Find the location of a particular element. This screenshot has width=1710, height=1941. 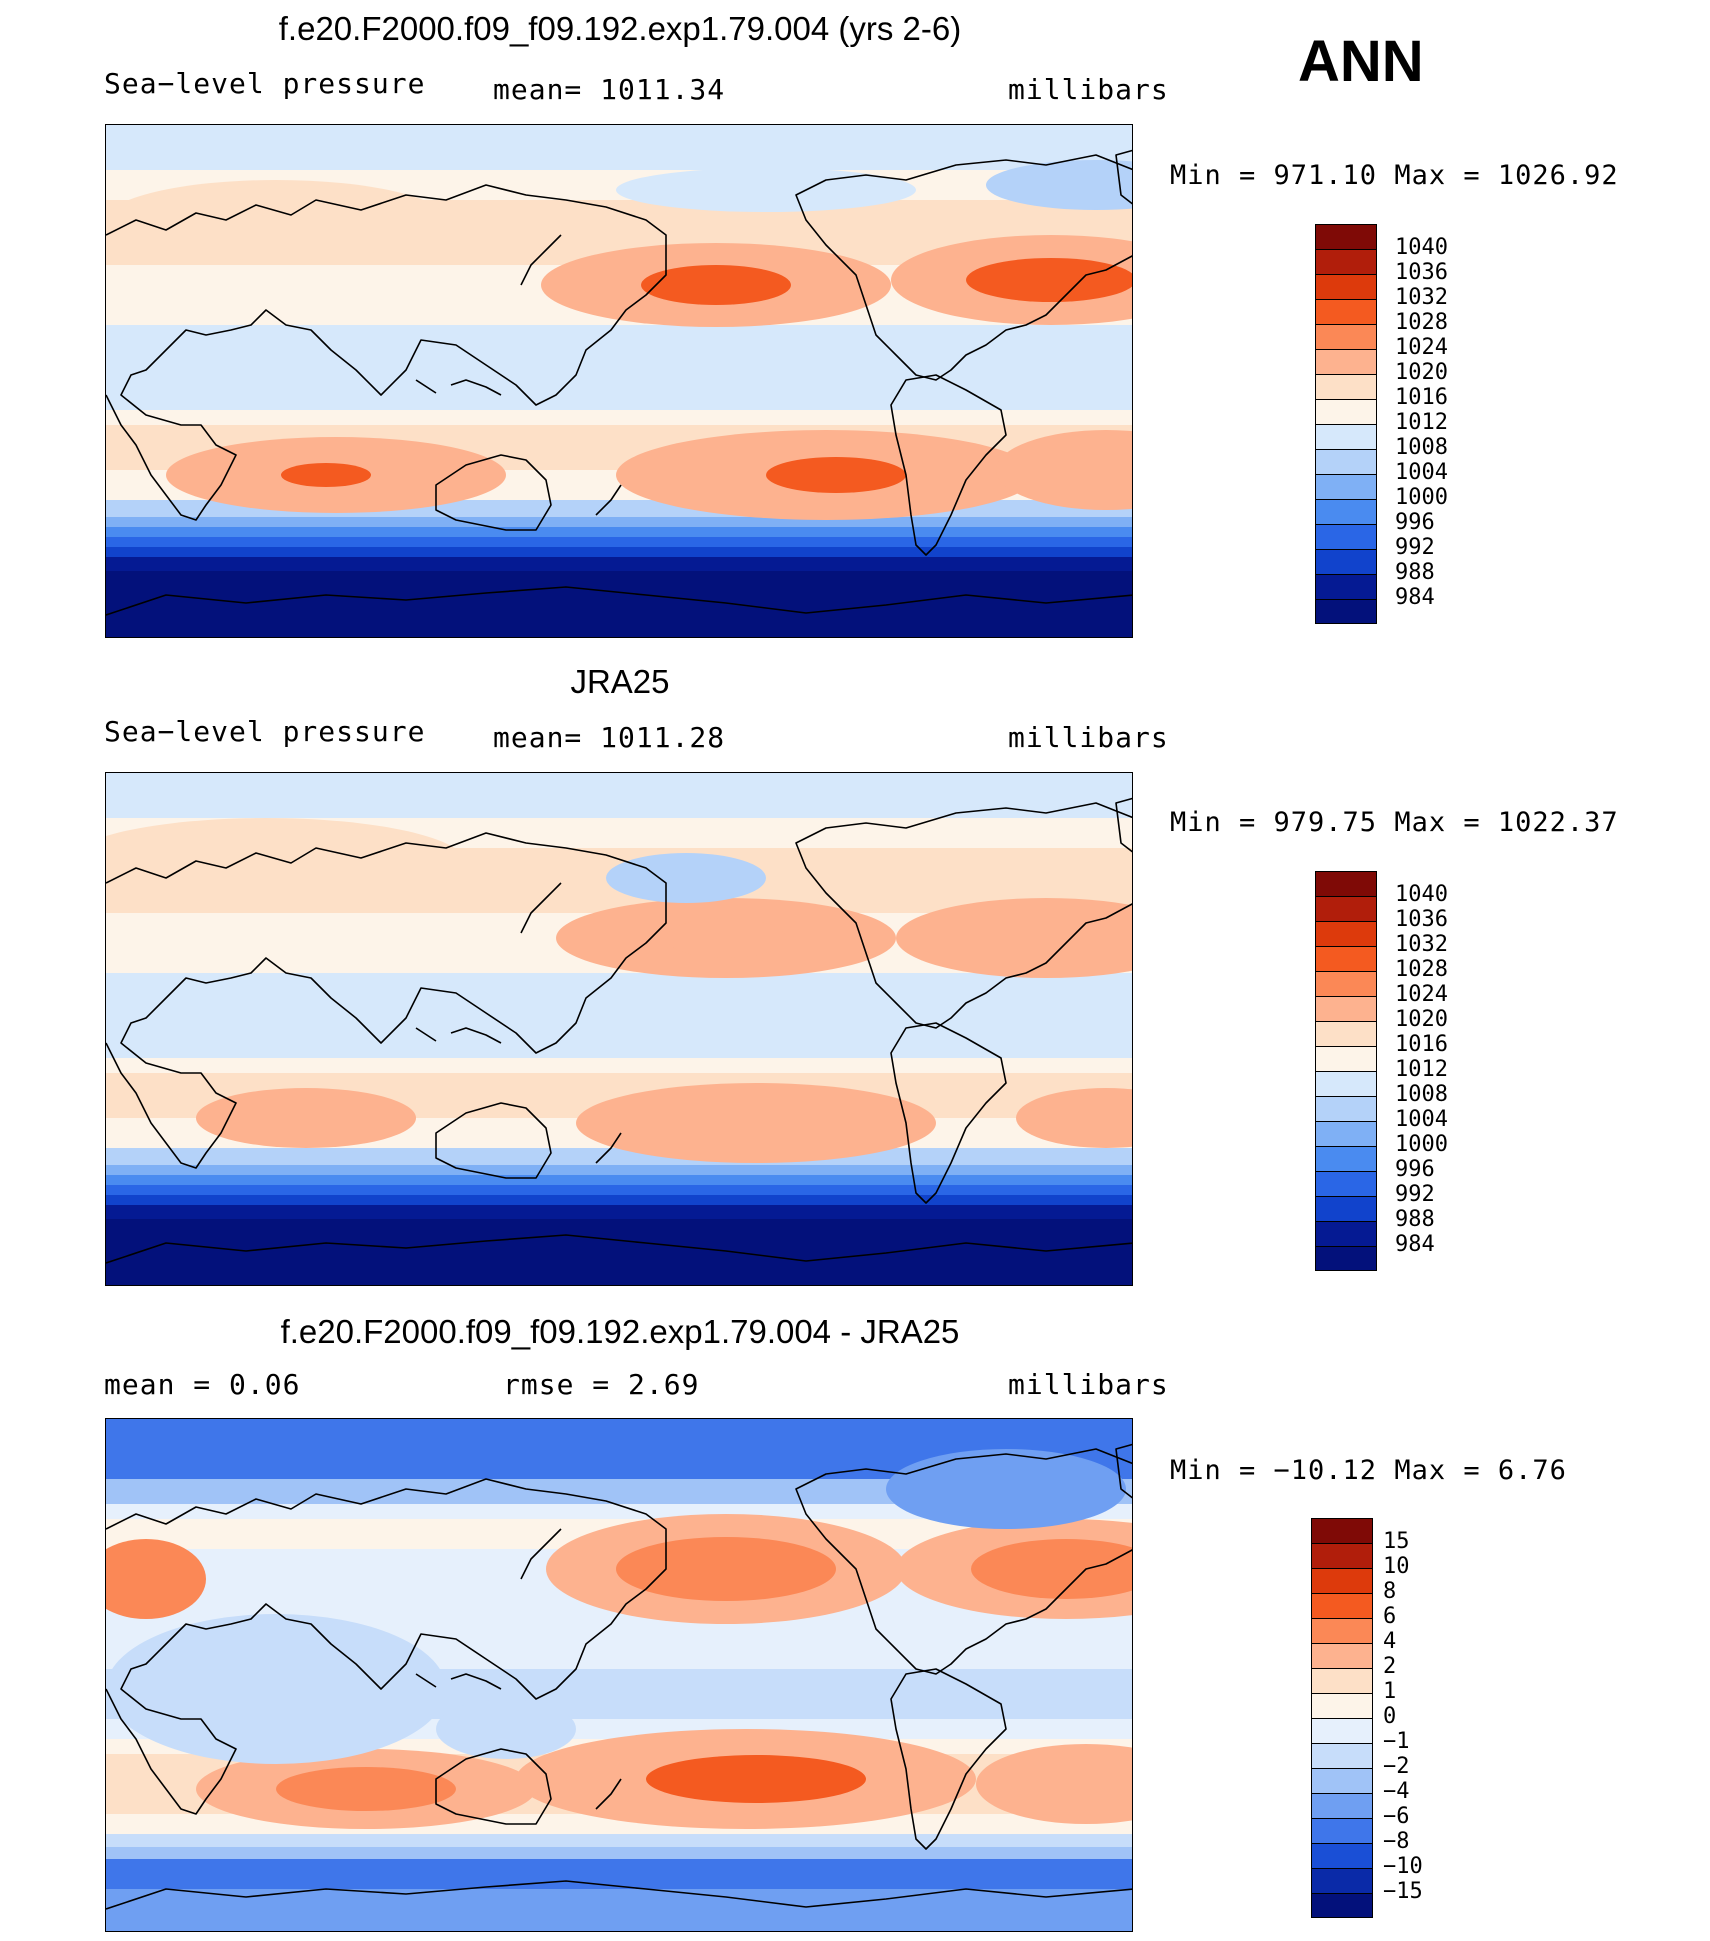

colorbar-label: 1036 is located at coordinates (1421, 272).